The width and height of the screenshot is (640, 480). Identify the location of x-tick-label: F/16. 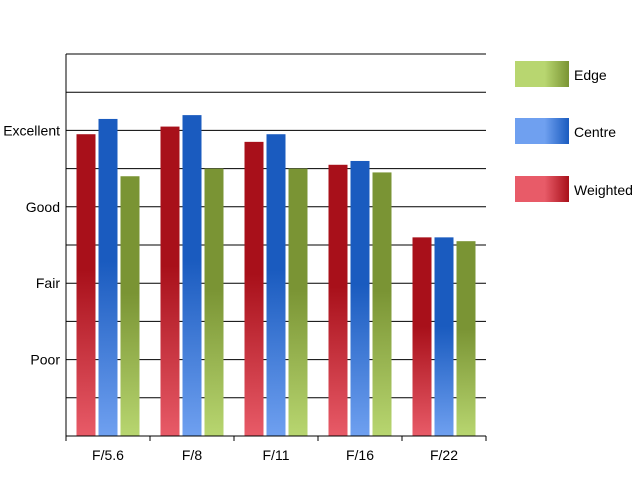
(360, 455).